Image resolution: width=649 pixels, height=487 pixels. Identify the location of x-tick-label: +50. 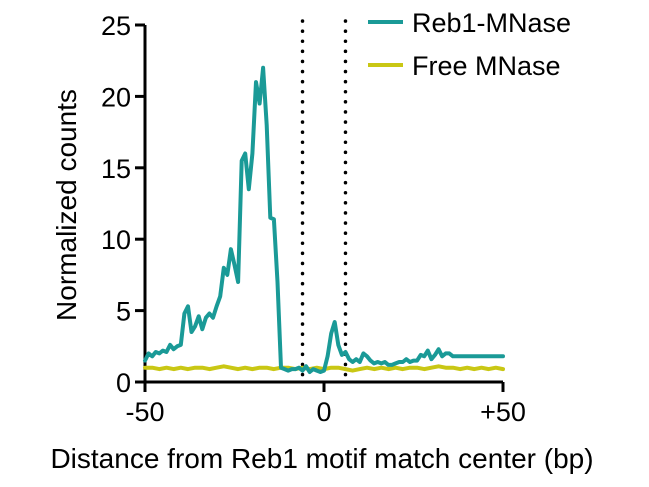
(503, 412).